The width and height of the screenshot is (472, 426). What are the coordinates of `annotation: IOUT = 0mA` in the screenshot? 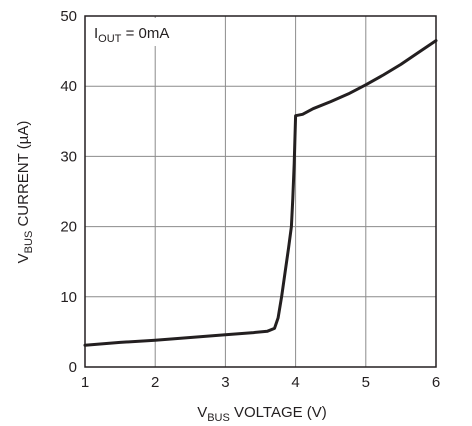 It's located at (131, 35).